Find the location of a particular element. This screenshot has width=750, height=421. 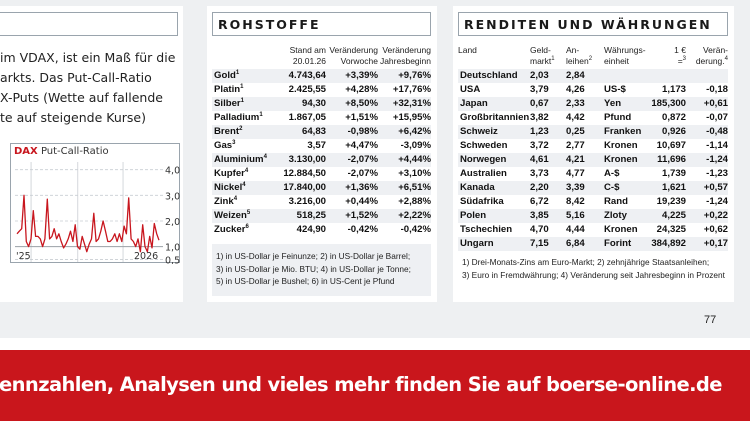

y-tick-label: 1,0 is located at coordinates (172, 248).